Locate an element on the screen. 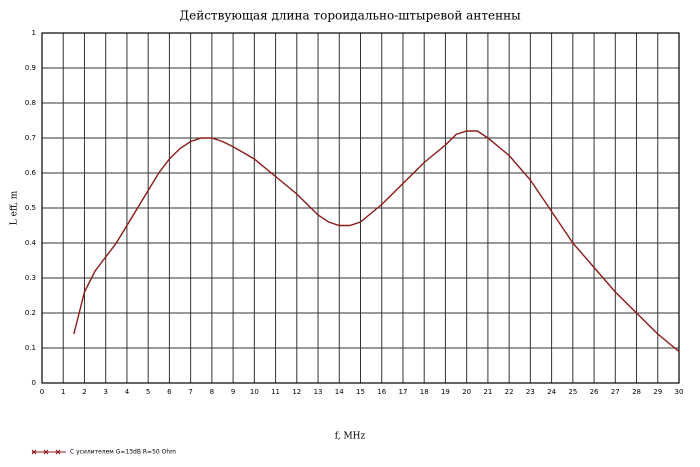 This screenshot has height=467, width=700. x-tick-label: 4 is located at coordinates (127, 392).